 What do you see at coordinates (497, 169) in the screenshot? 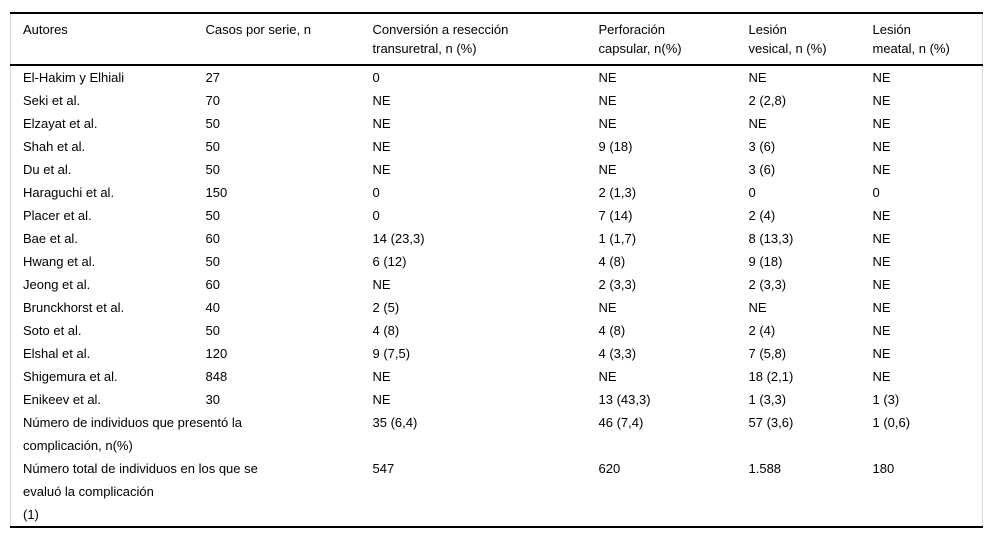
I see `table-row: Du et al. 50 NE NE 3 (6) NE` at bounding box center [497, 169].